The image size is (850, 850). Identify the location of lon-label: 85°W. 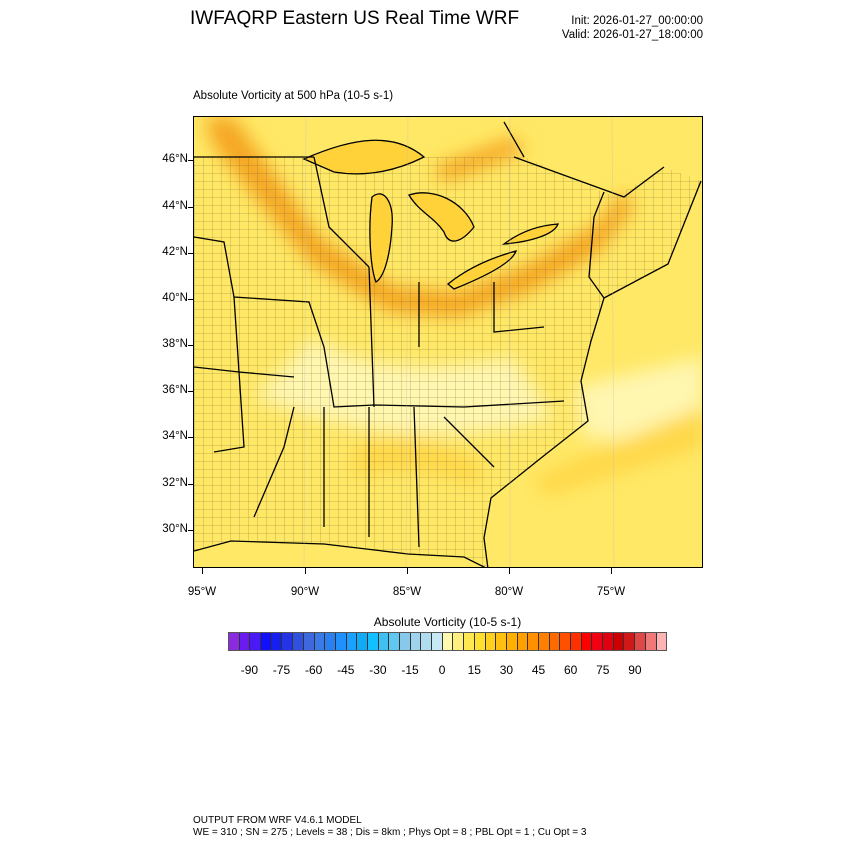
(407, 592).